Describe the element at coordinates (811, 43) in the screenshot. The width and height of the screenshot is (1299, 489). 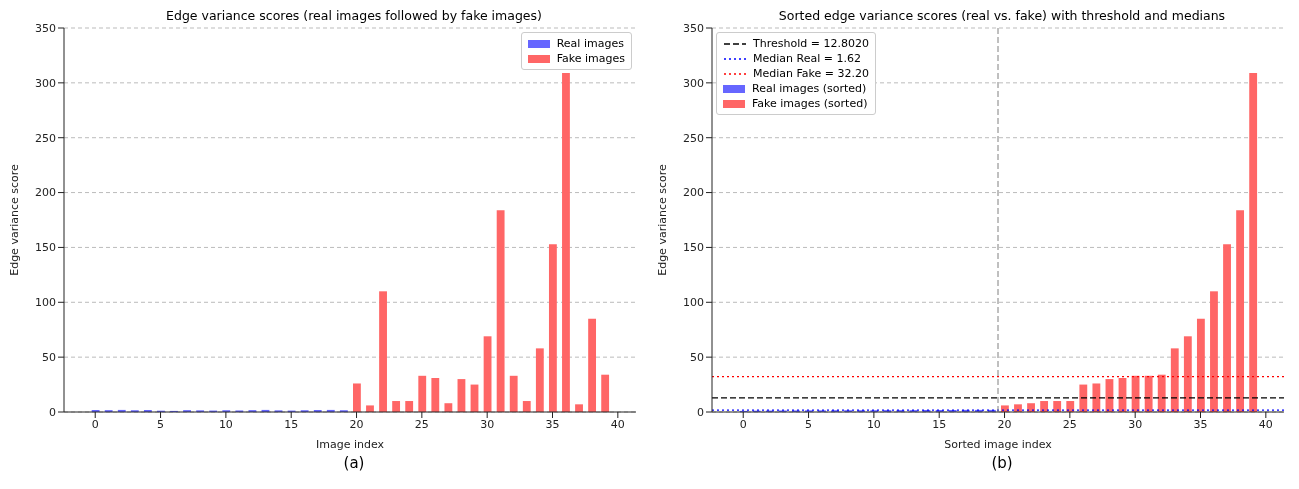
I see `legend-label: Threshold = 12.8020` at that location.